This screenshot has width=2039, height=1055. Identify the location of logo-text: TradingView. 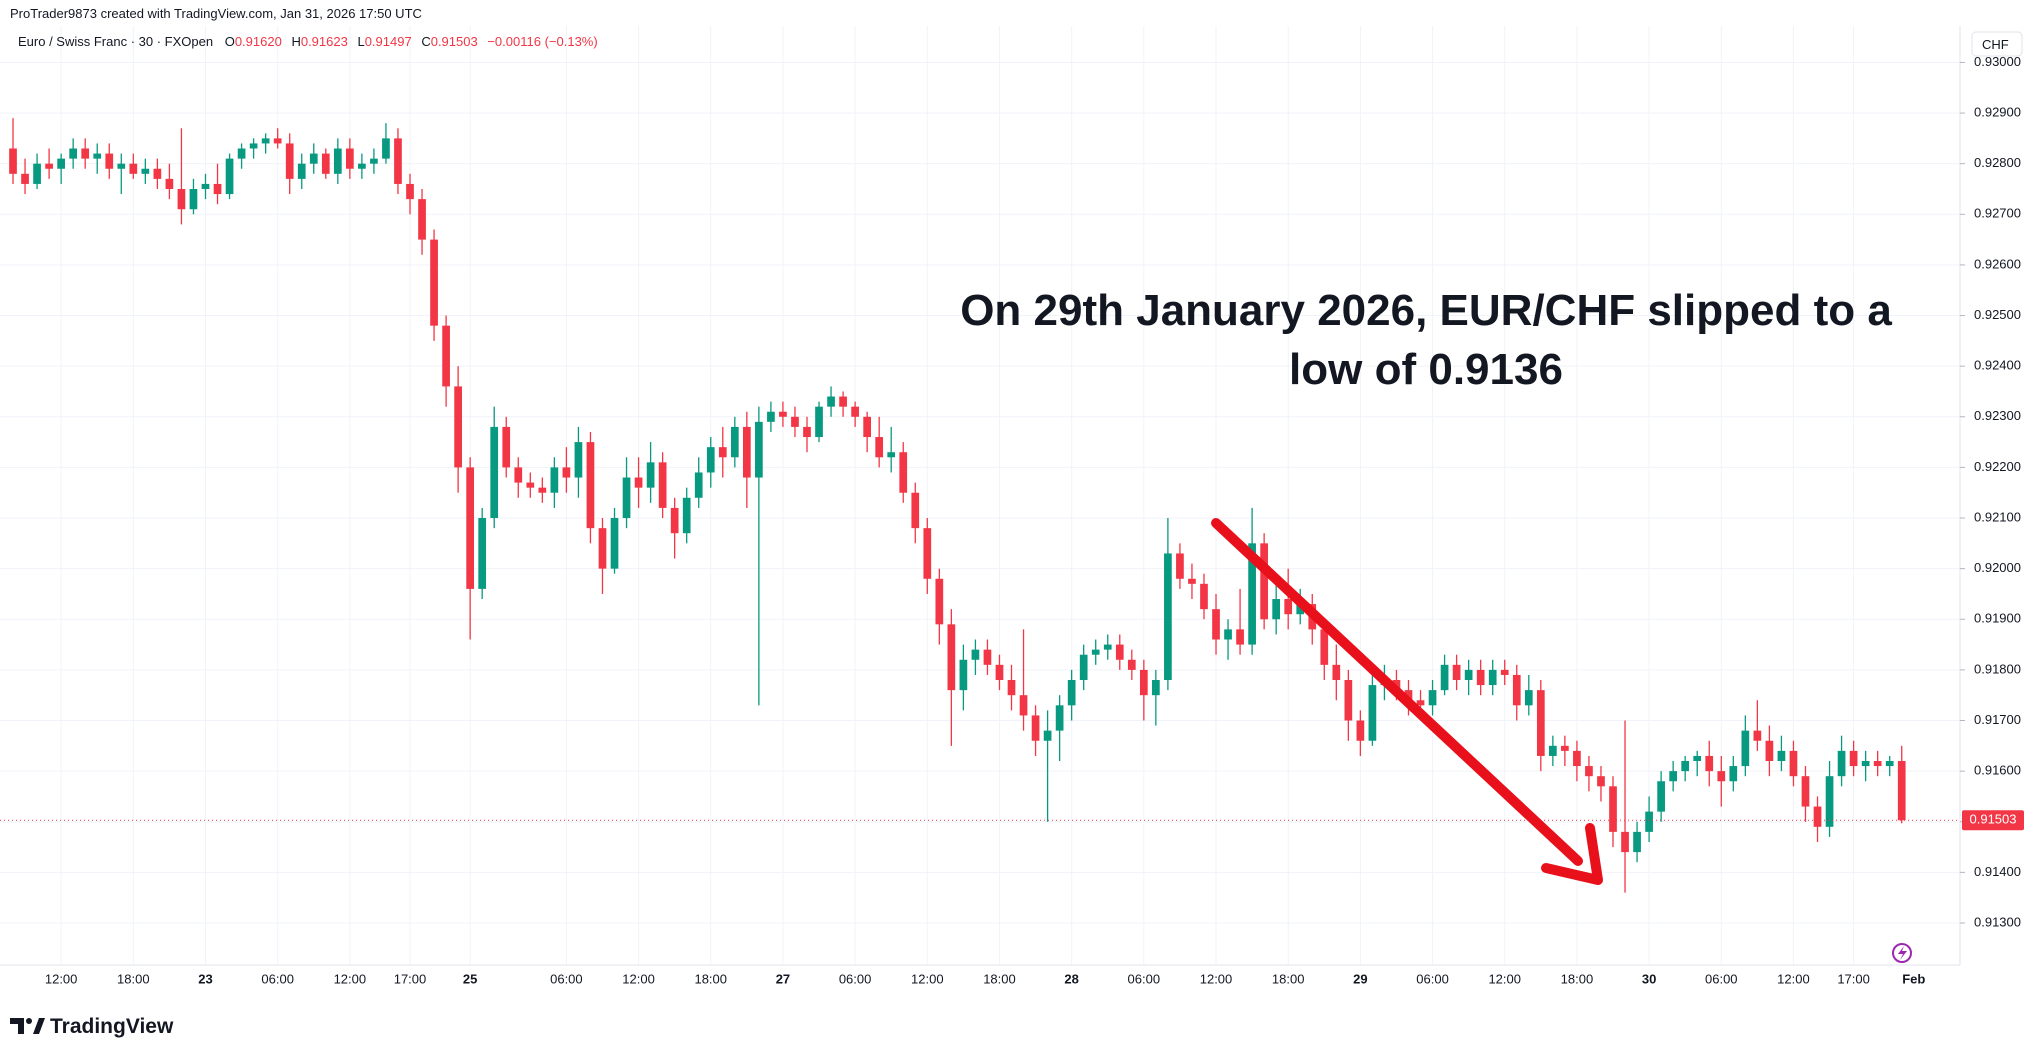
(112, 1026).